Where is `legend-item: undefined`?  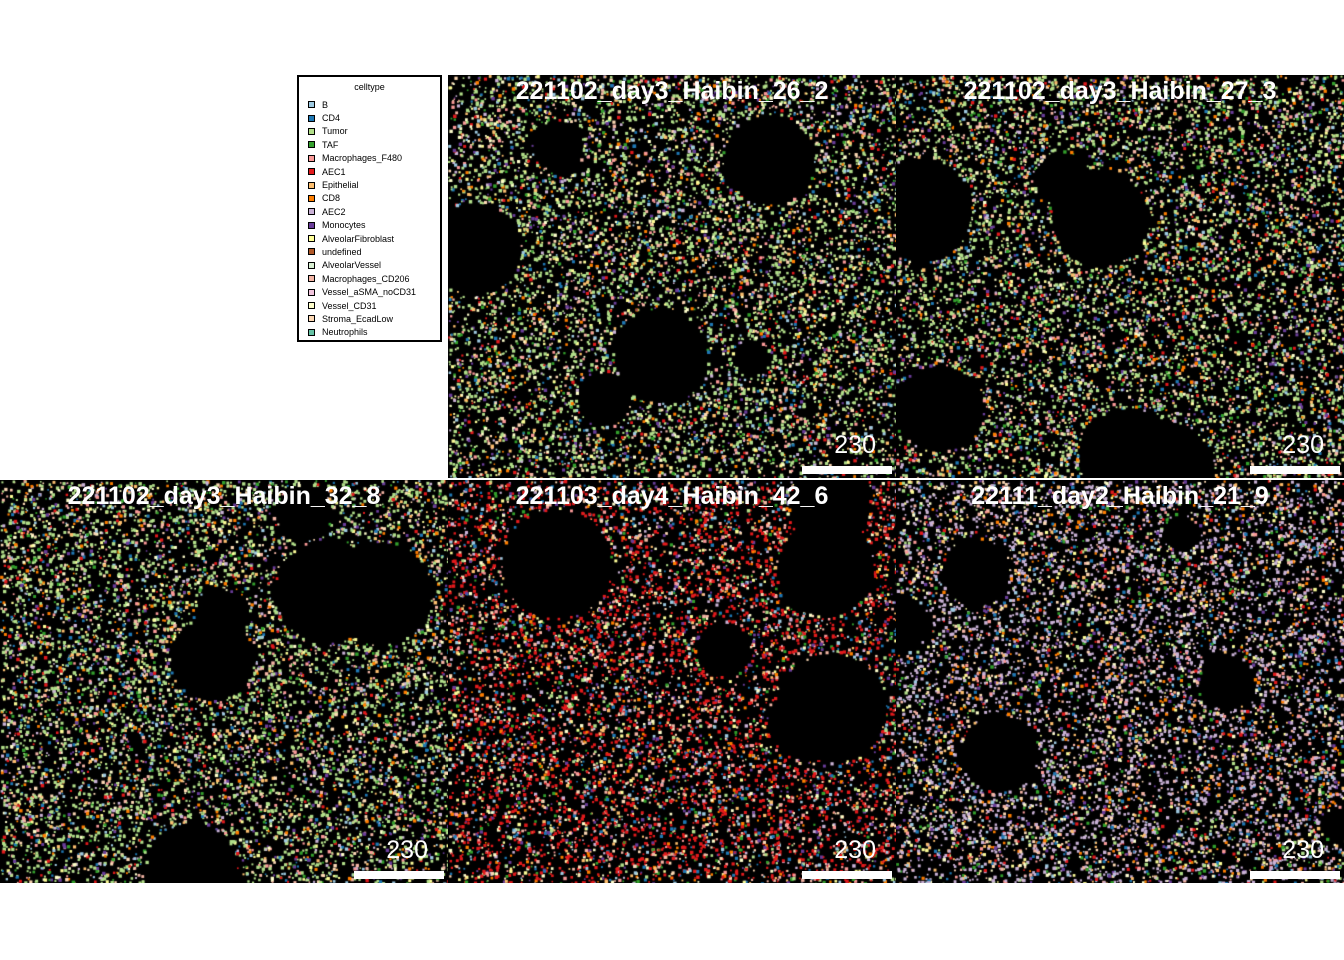
legend-item: undefined is located at coordinates (362, 251).